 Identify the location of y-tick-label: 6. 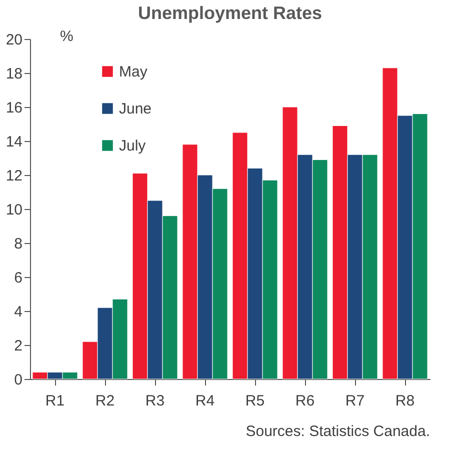
(18, 278).